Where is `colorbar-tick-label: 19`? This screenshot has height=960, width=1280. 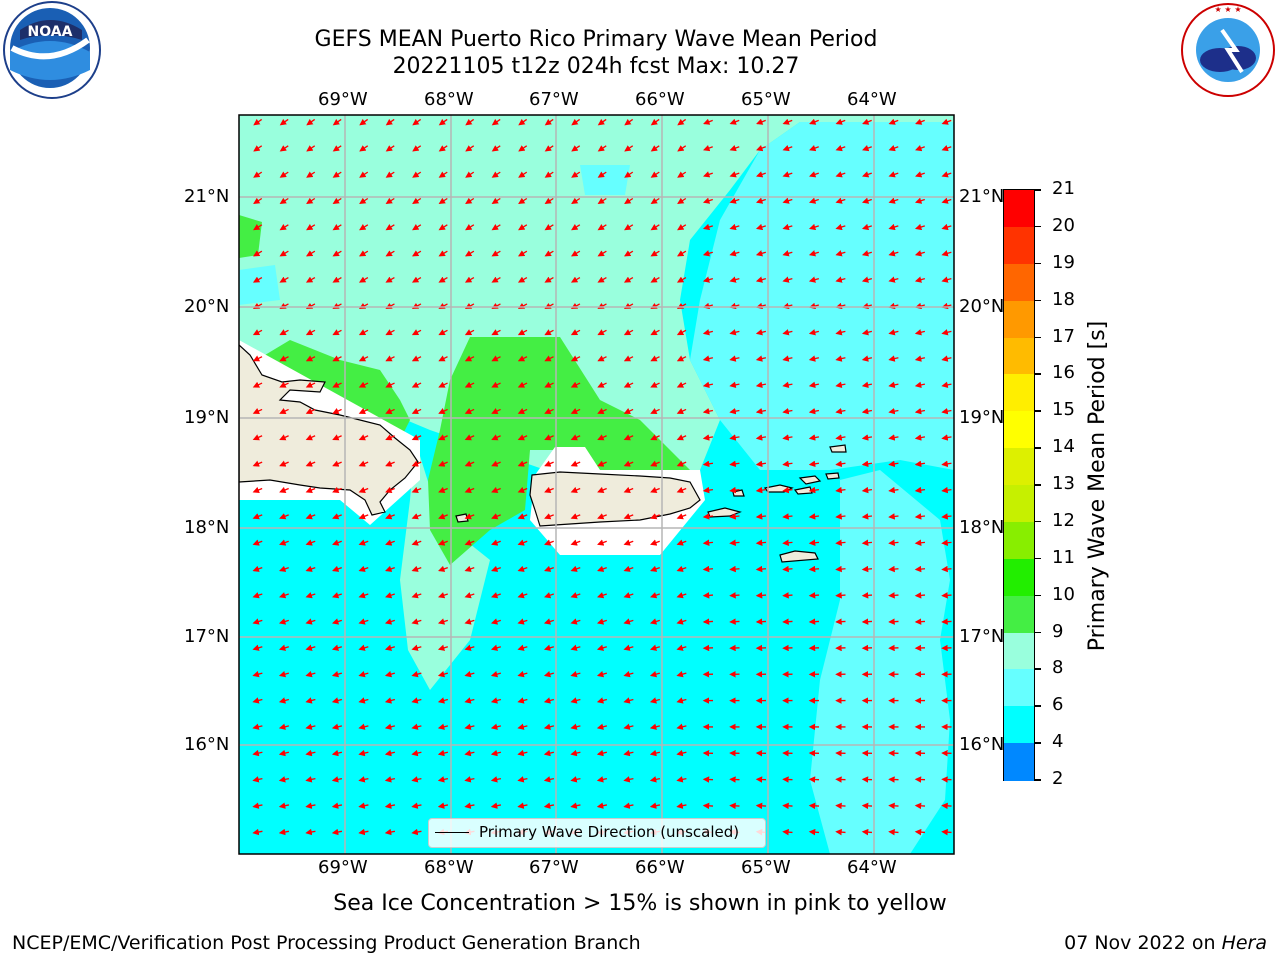 colorbar-tick-label: 19 is located at coordinates (1063, 262).